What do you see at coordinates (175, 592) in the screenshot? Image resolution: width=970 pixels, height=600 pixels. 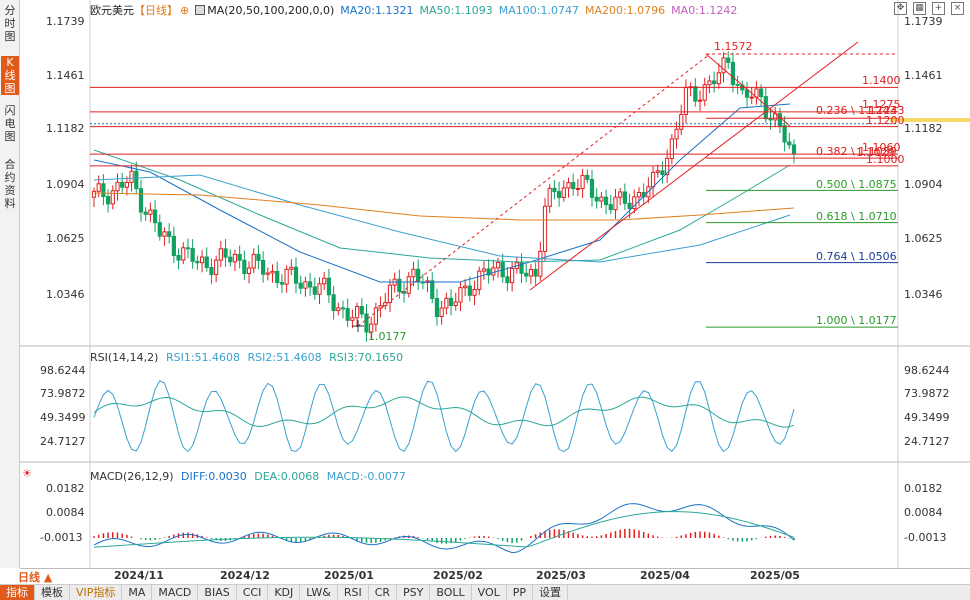 I see `tab-macd: MACD` at bounding box center [175, 592].